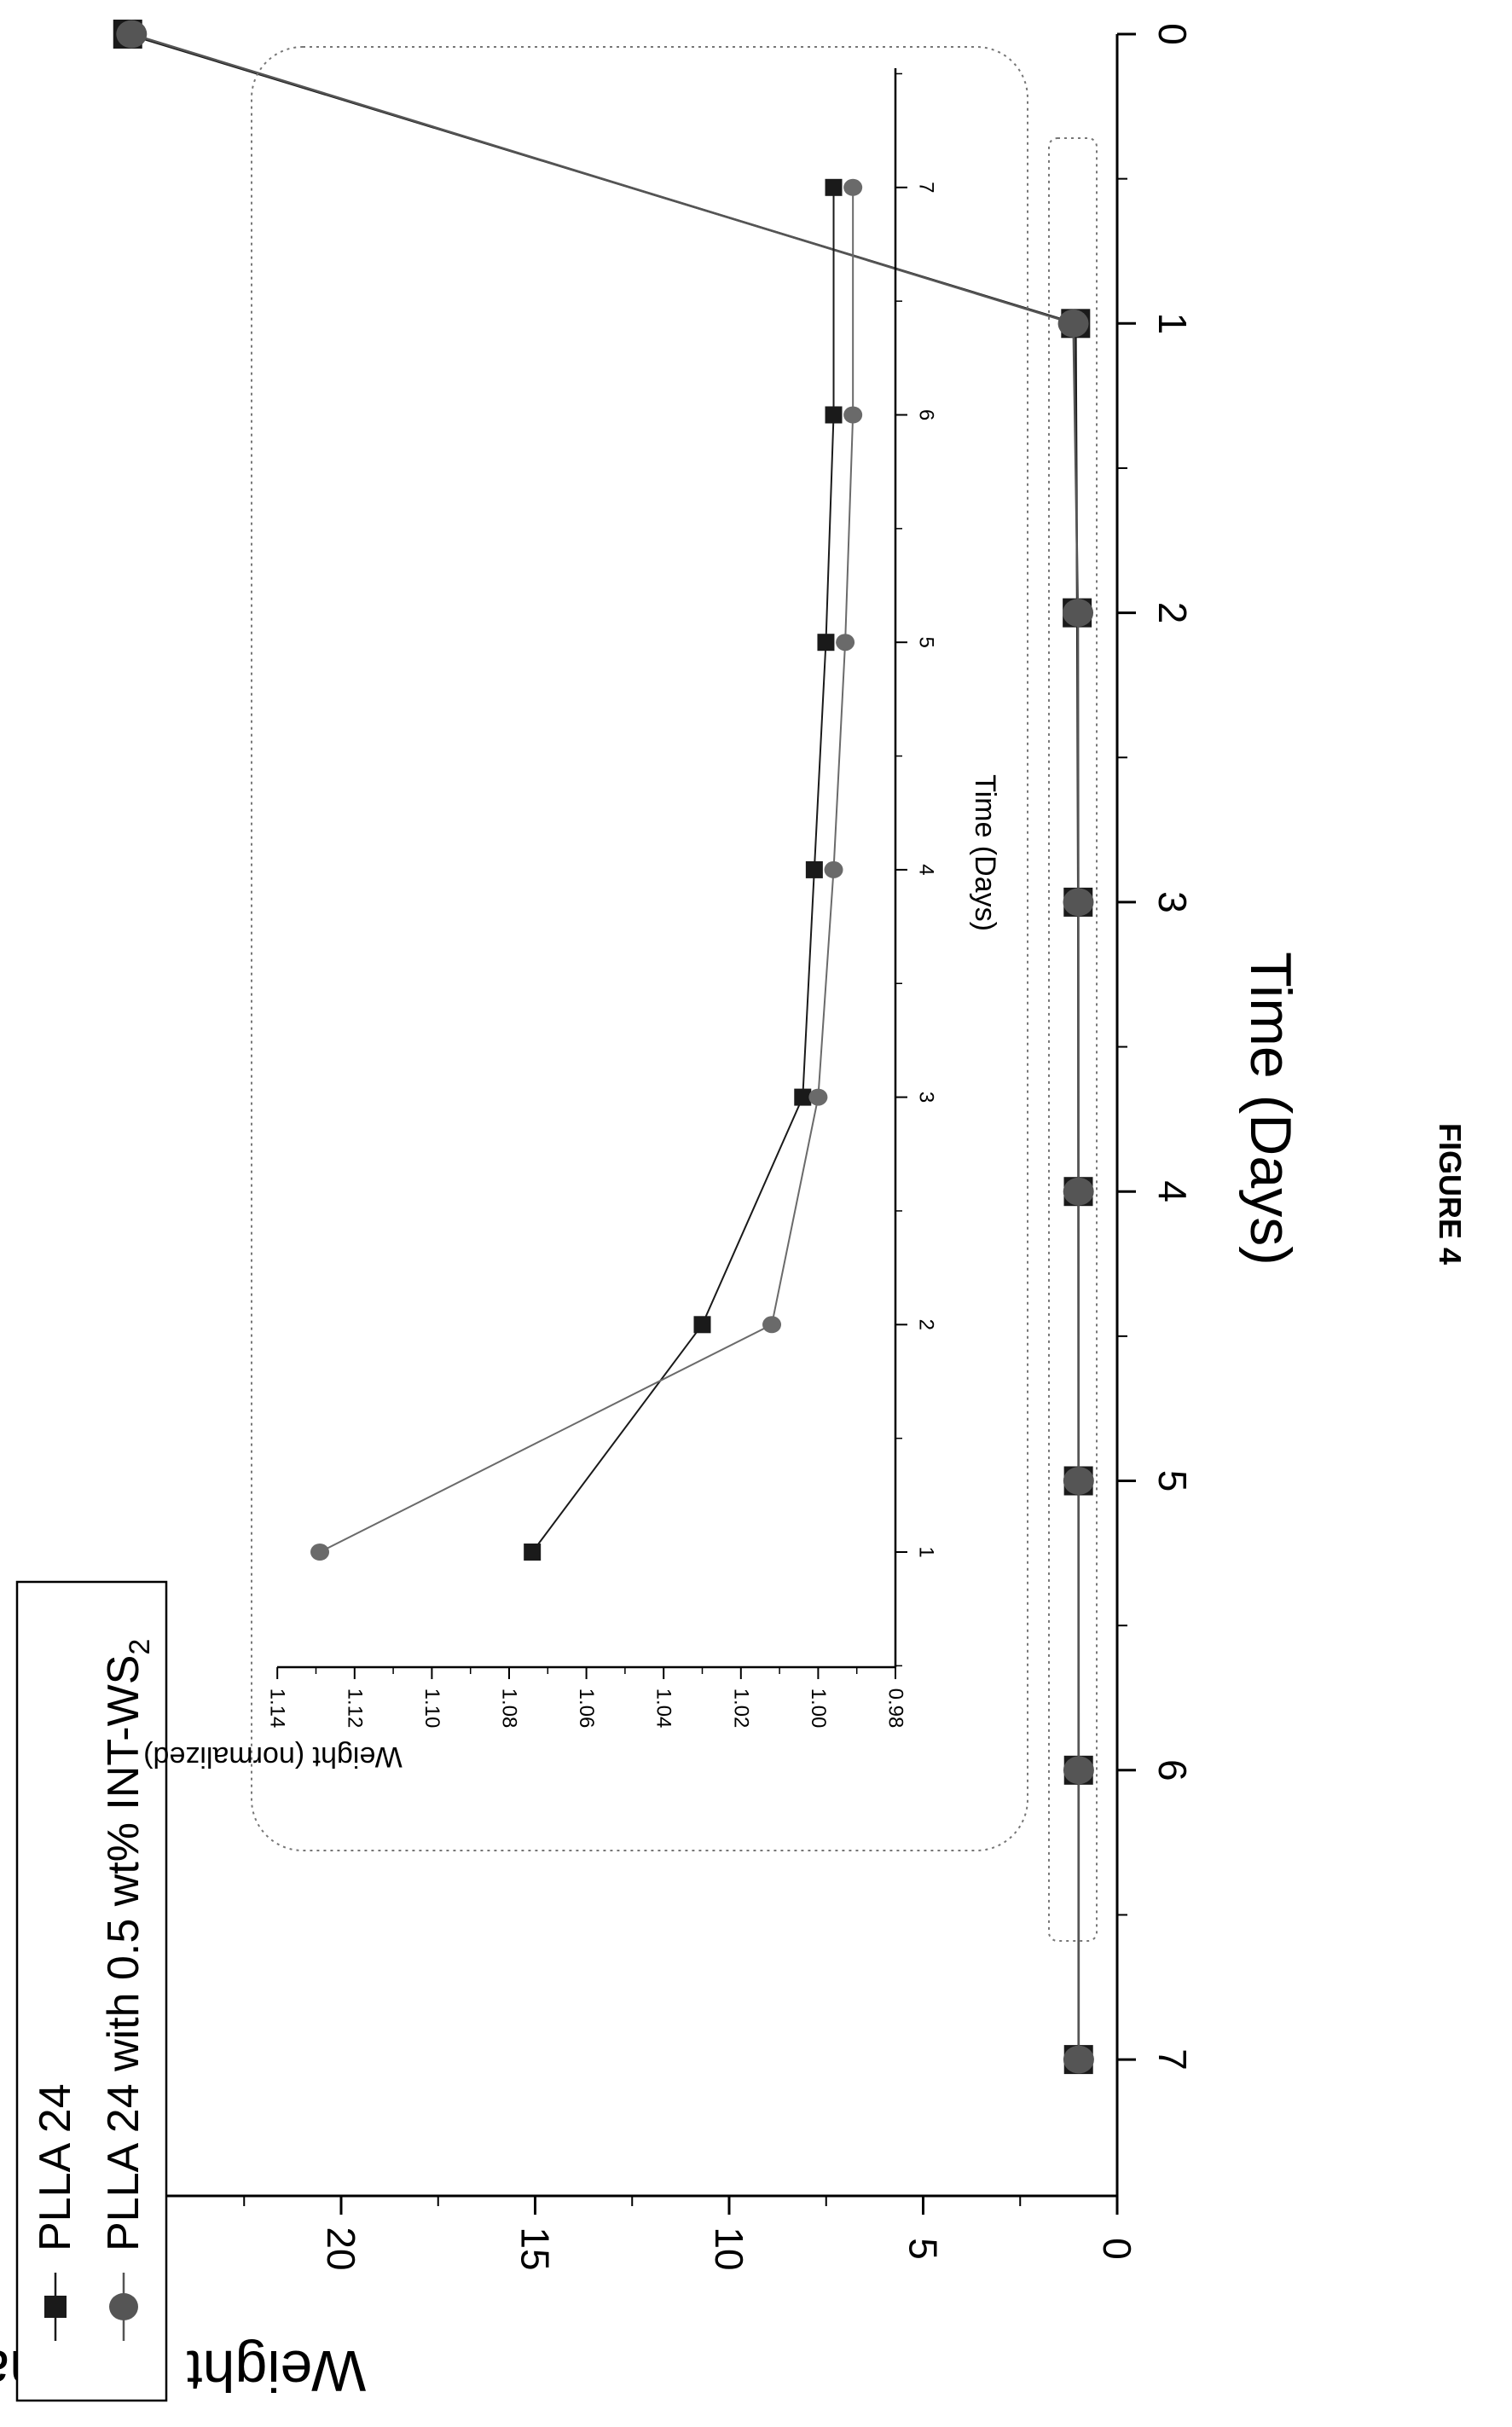  What do you see at coordinates (663, 1708) in the screenshot?
I see `inset-y-tick-label: 1.04` at bounding box center [663, 1708].